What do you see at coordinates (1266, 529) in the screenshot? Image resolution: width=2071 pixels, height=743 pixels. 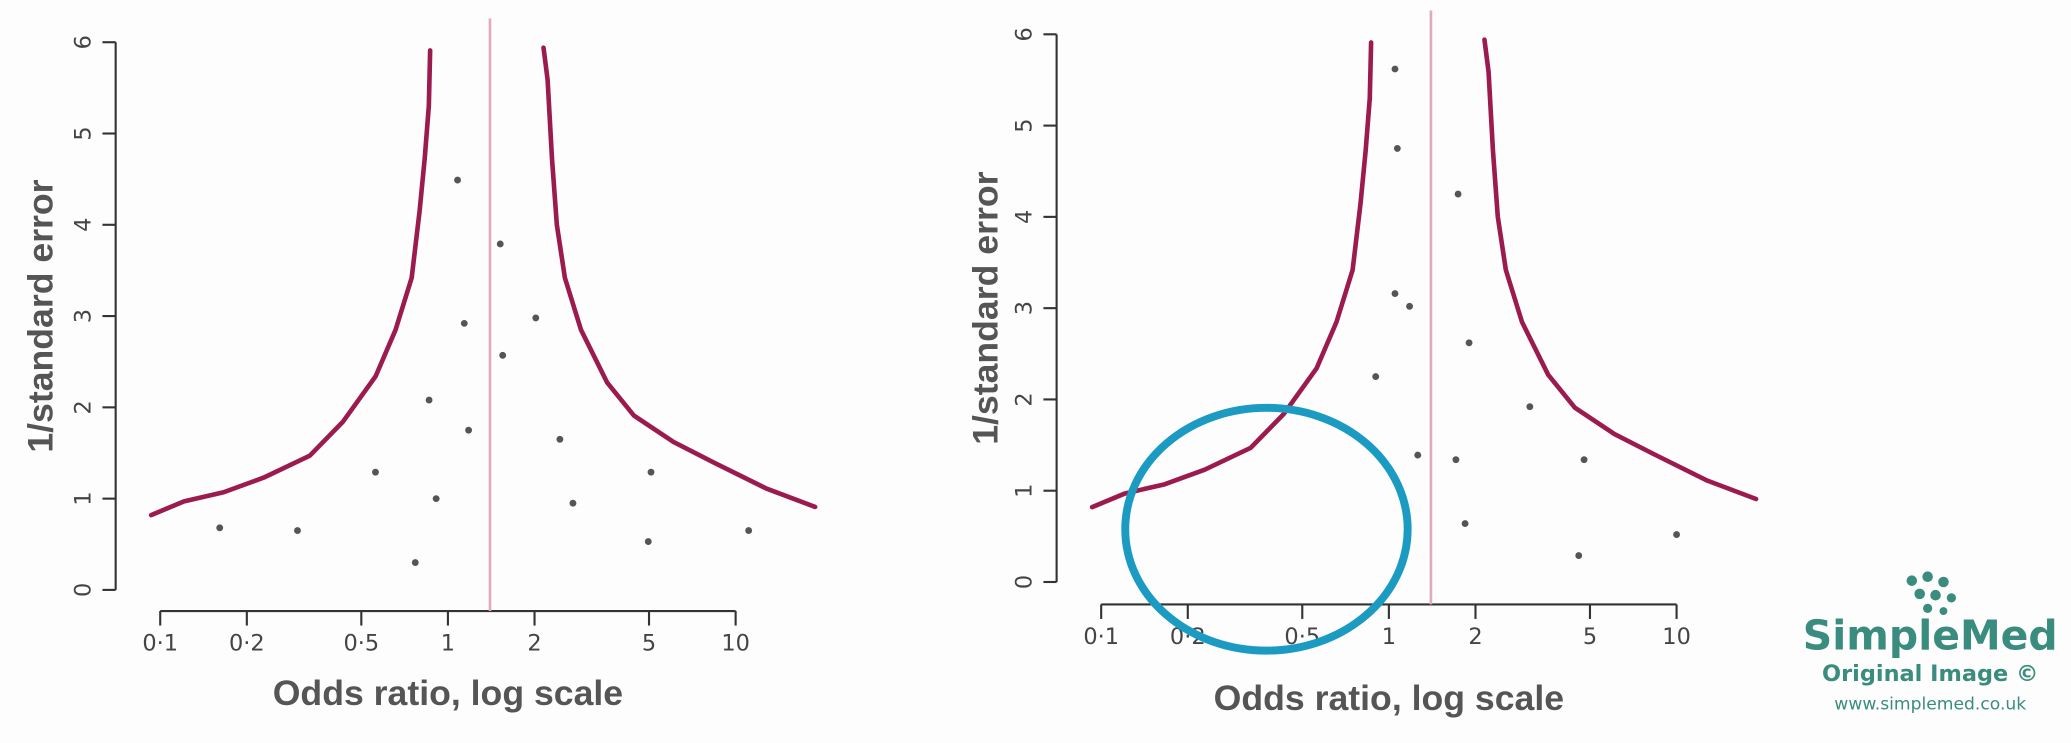 I see `highlight-ellipse` at bounding box center [1266, 529].